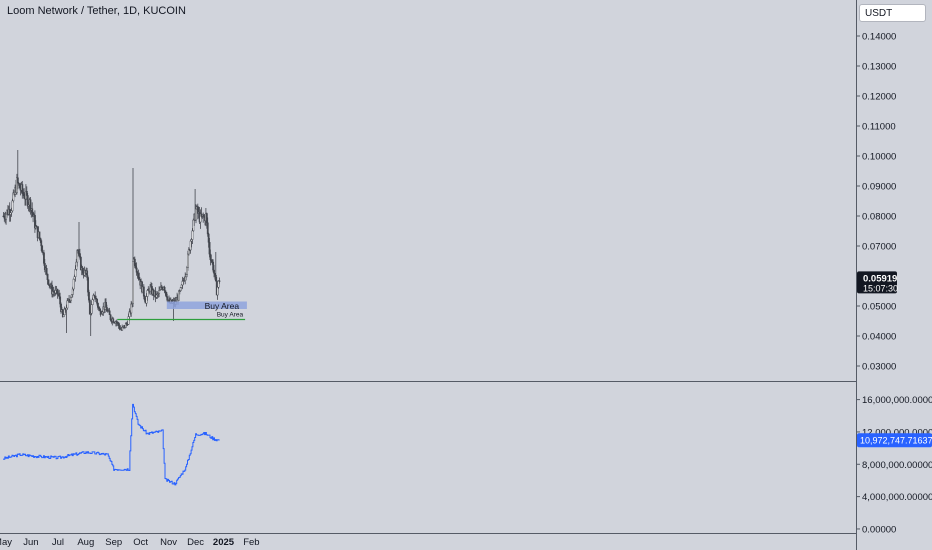 The height and width of the screenshot is (550, 932). What do you see at coordinates (879, 529) in the screenshot?
I see `indicator-tick-label: 0.00000` at bounding box center [879, 529].